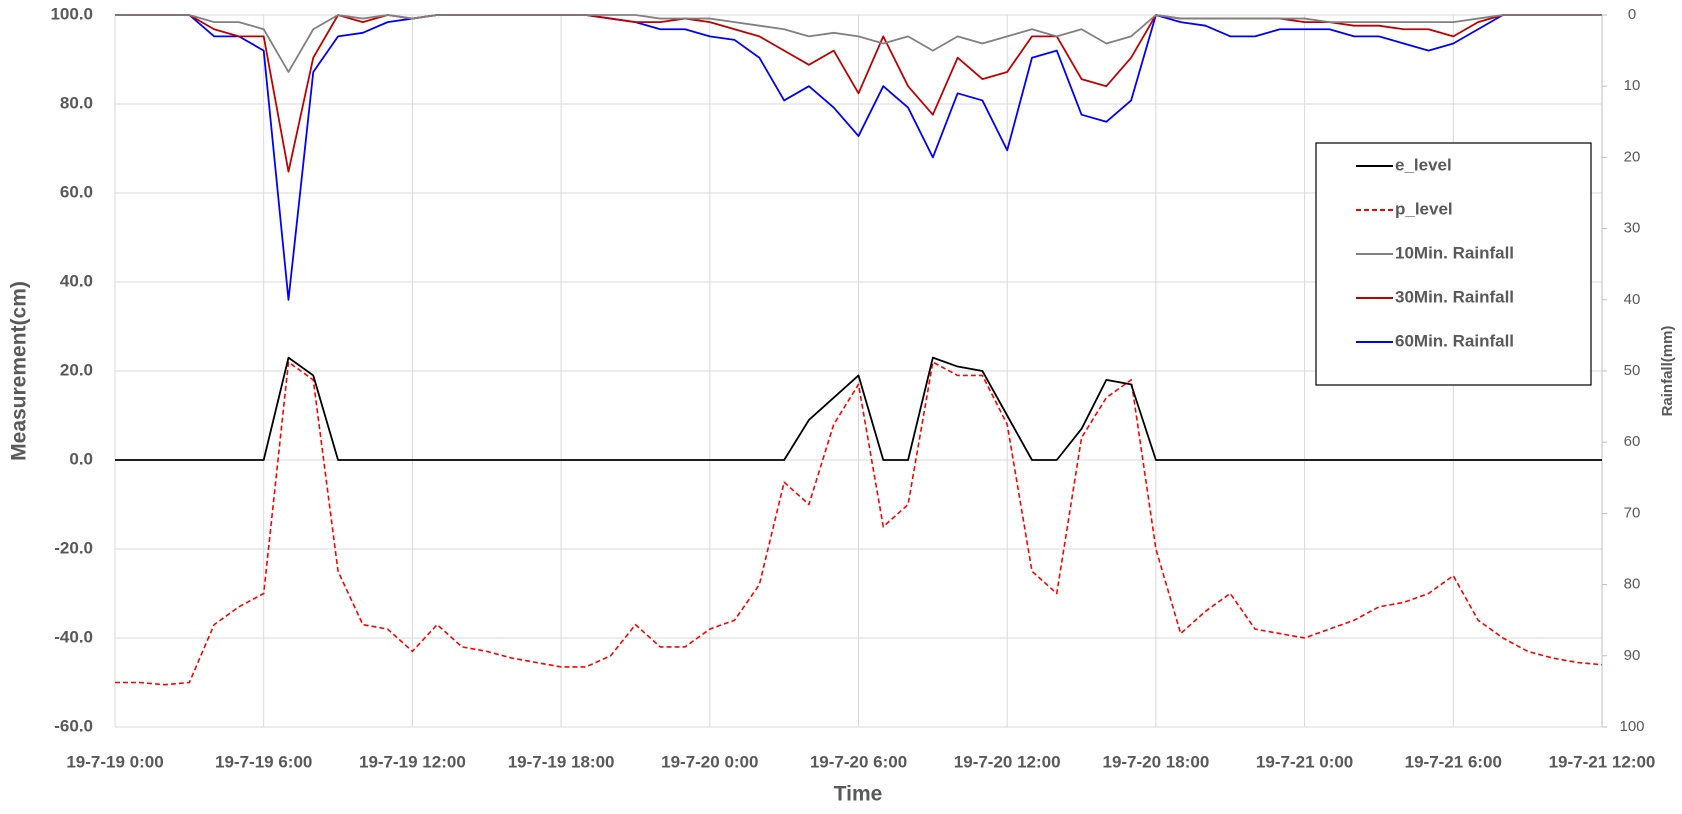 This screenshot has width=1682, height=814. Describe the element at coordinates (1632, 584) in the screenshot. I see `y2-tick-label: 80` at that location.